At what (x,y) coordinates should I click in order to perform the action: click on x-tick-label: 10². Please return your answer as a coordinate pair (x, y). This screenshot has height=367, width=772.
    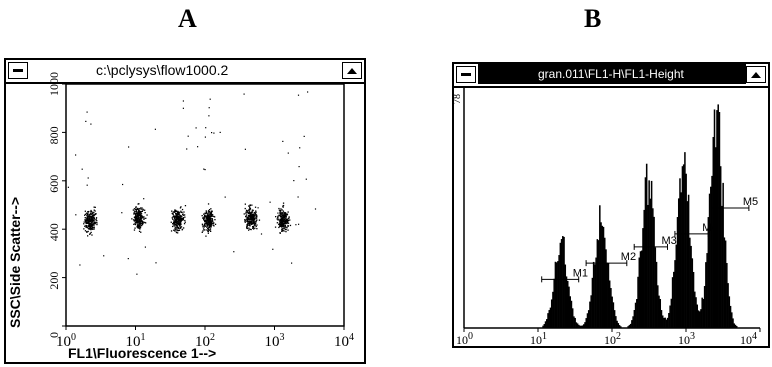
    Looking at the image, I should click on (612, 338).